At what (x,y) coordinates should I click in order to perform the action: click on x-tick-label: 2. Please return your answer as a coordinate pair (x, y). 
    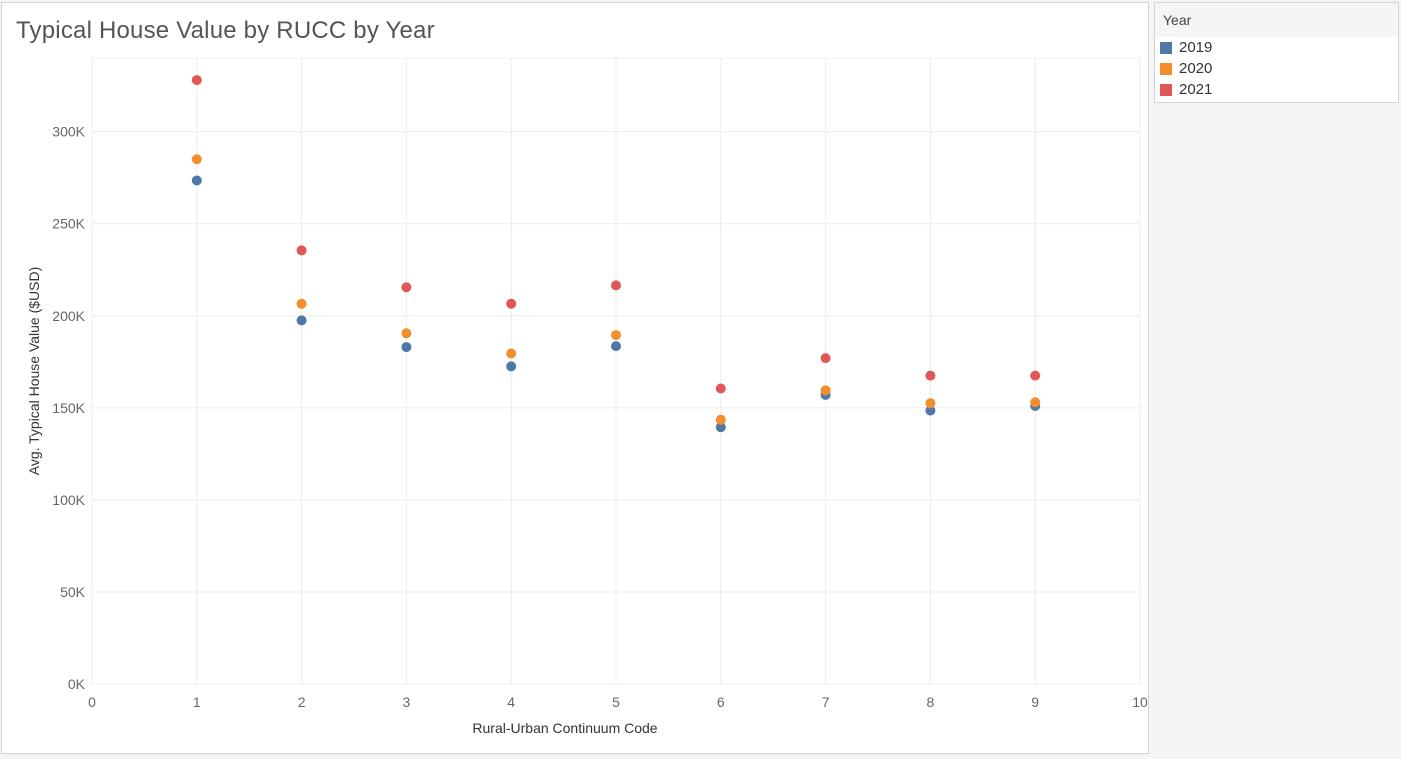
    Looking at the image, I should click on (302, 702).